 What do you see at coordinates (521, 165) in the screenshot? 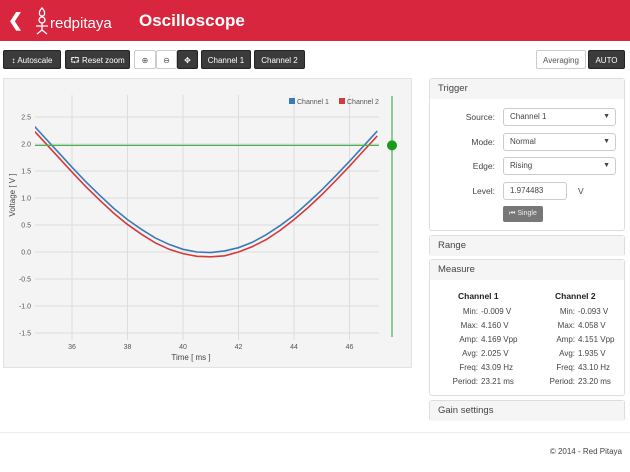
I see `edge-value: Rising` at bounding box center [521, 165].